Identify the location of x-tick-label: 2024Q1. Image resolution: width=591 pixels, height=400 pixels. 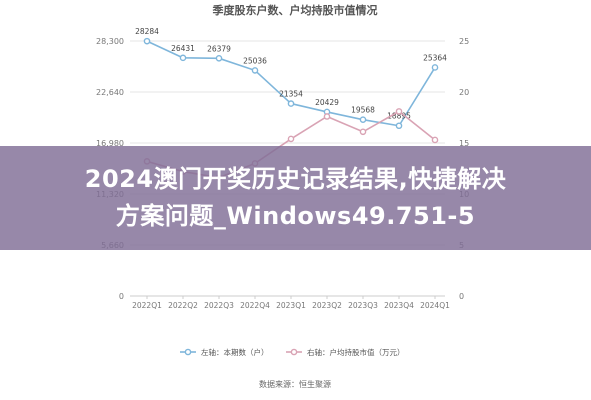
(435, 305).